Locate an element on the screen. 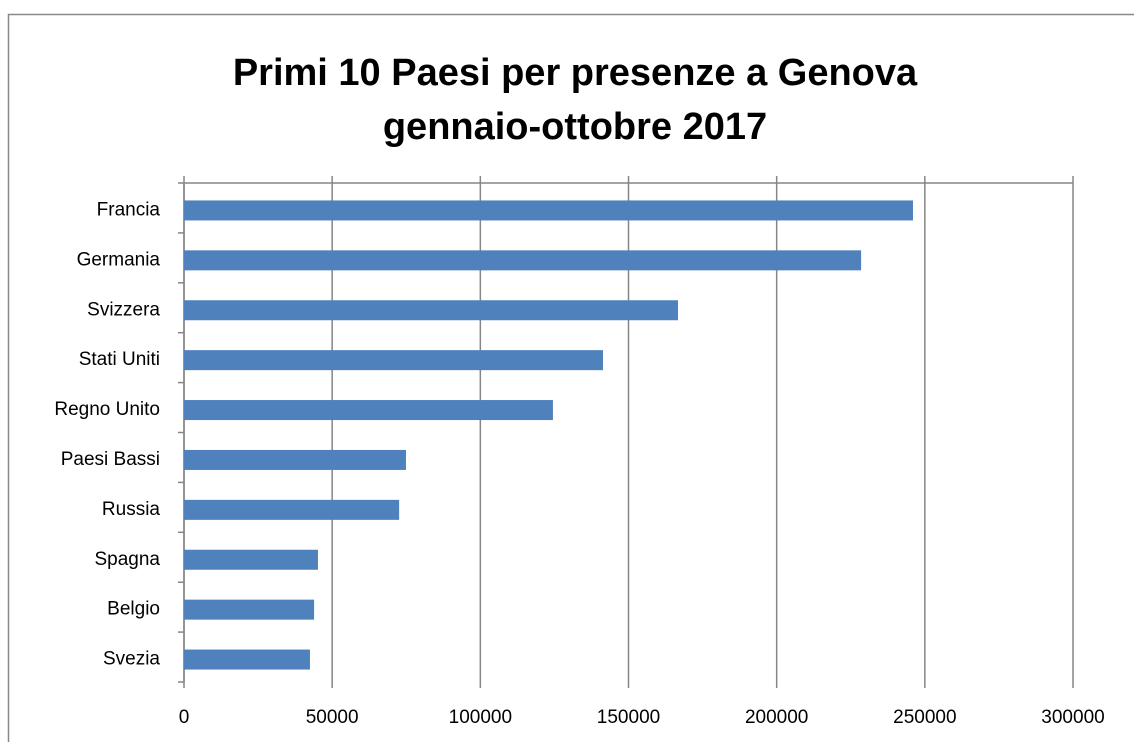  x-tick-label: 300000 is located at coordinates (1072, 717).